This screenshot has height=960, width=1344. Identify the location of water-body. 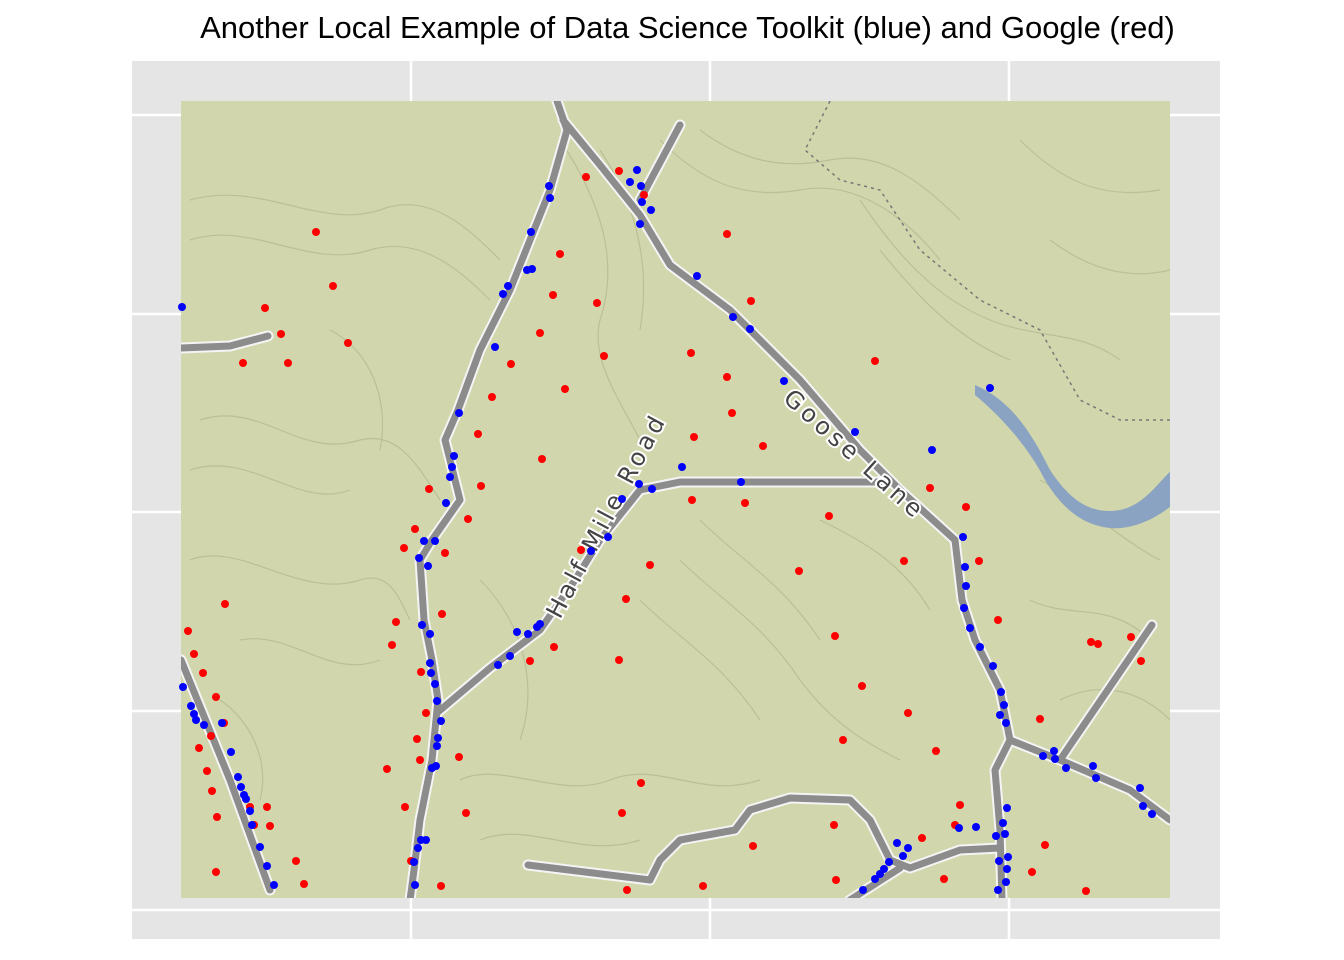
(1072, 457).